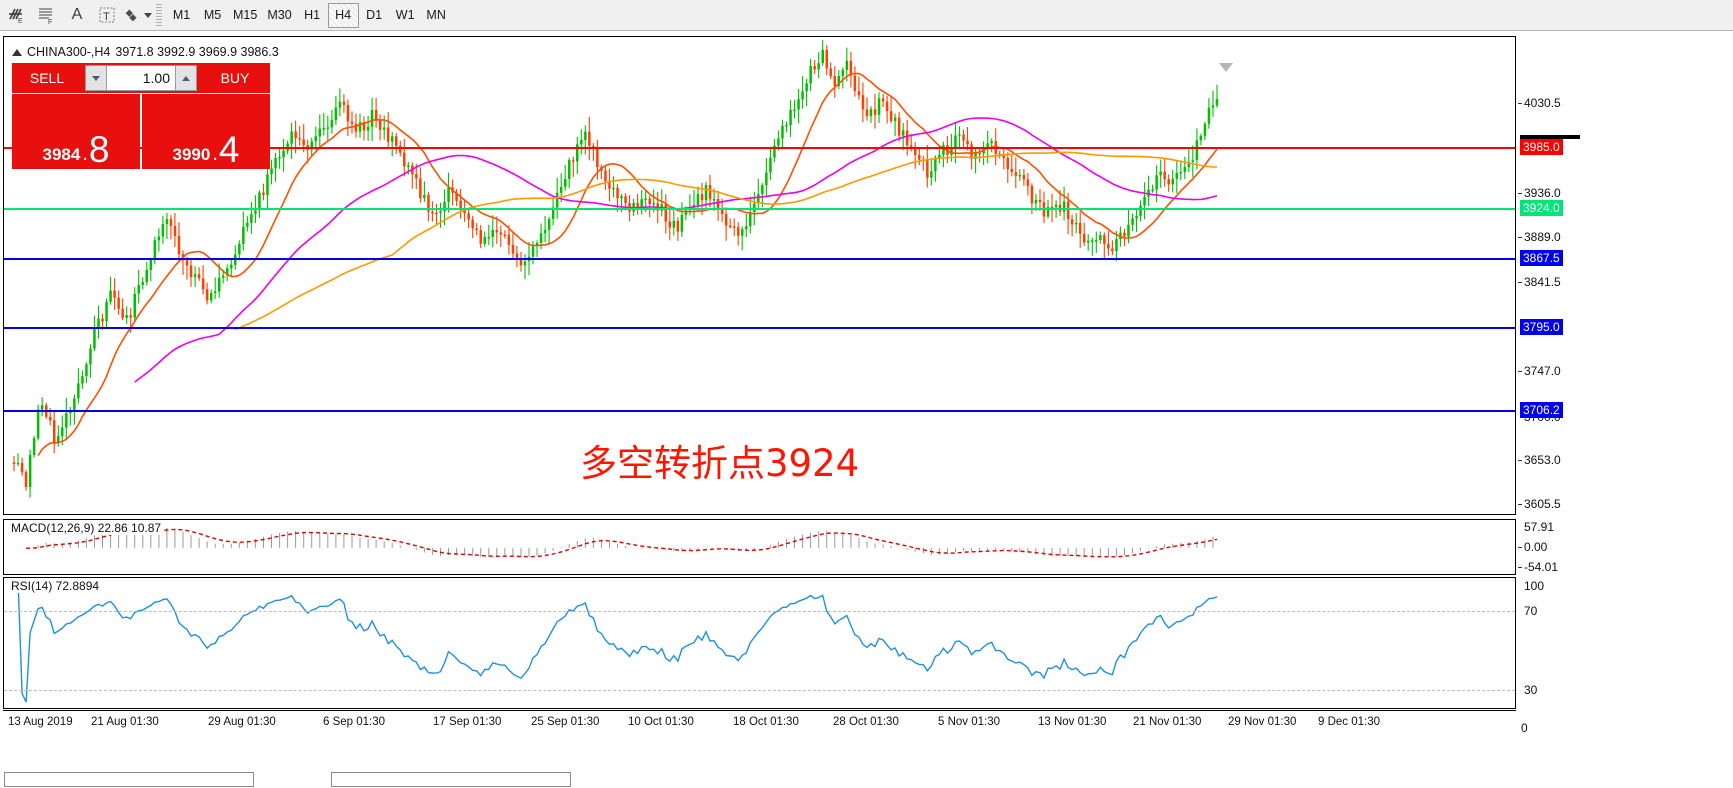  I want to click on chevron-up-icon, so click(186, 78).